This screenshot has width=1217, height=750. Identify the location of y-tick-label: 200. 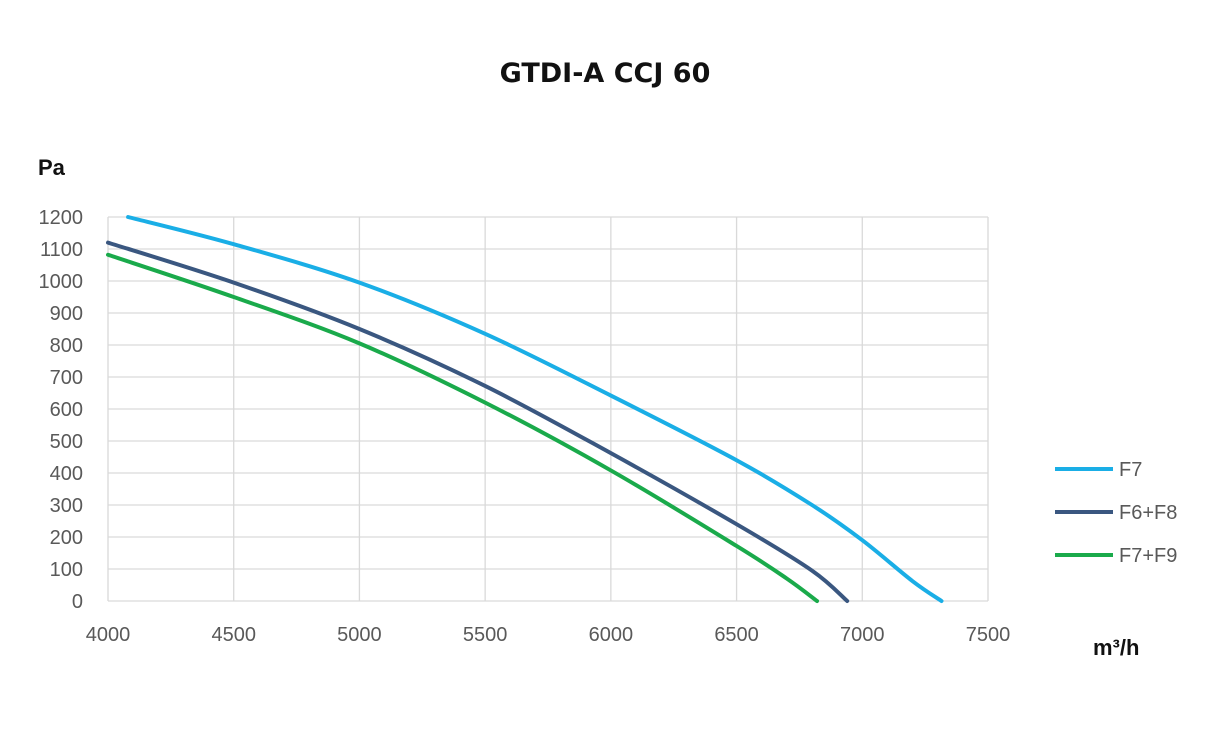
(66, 538).